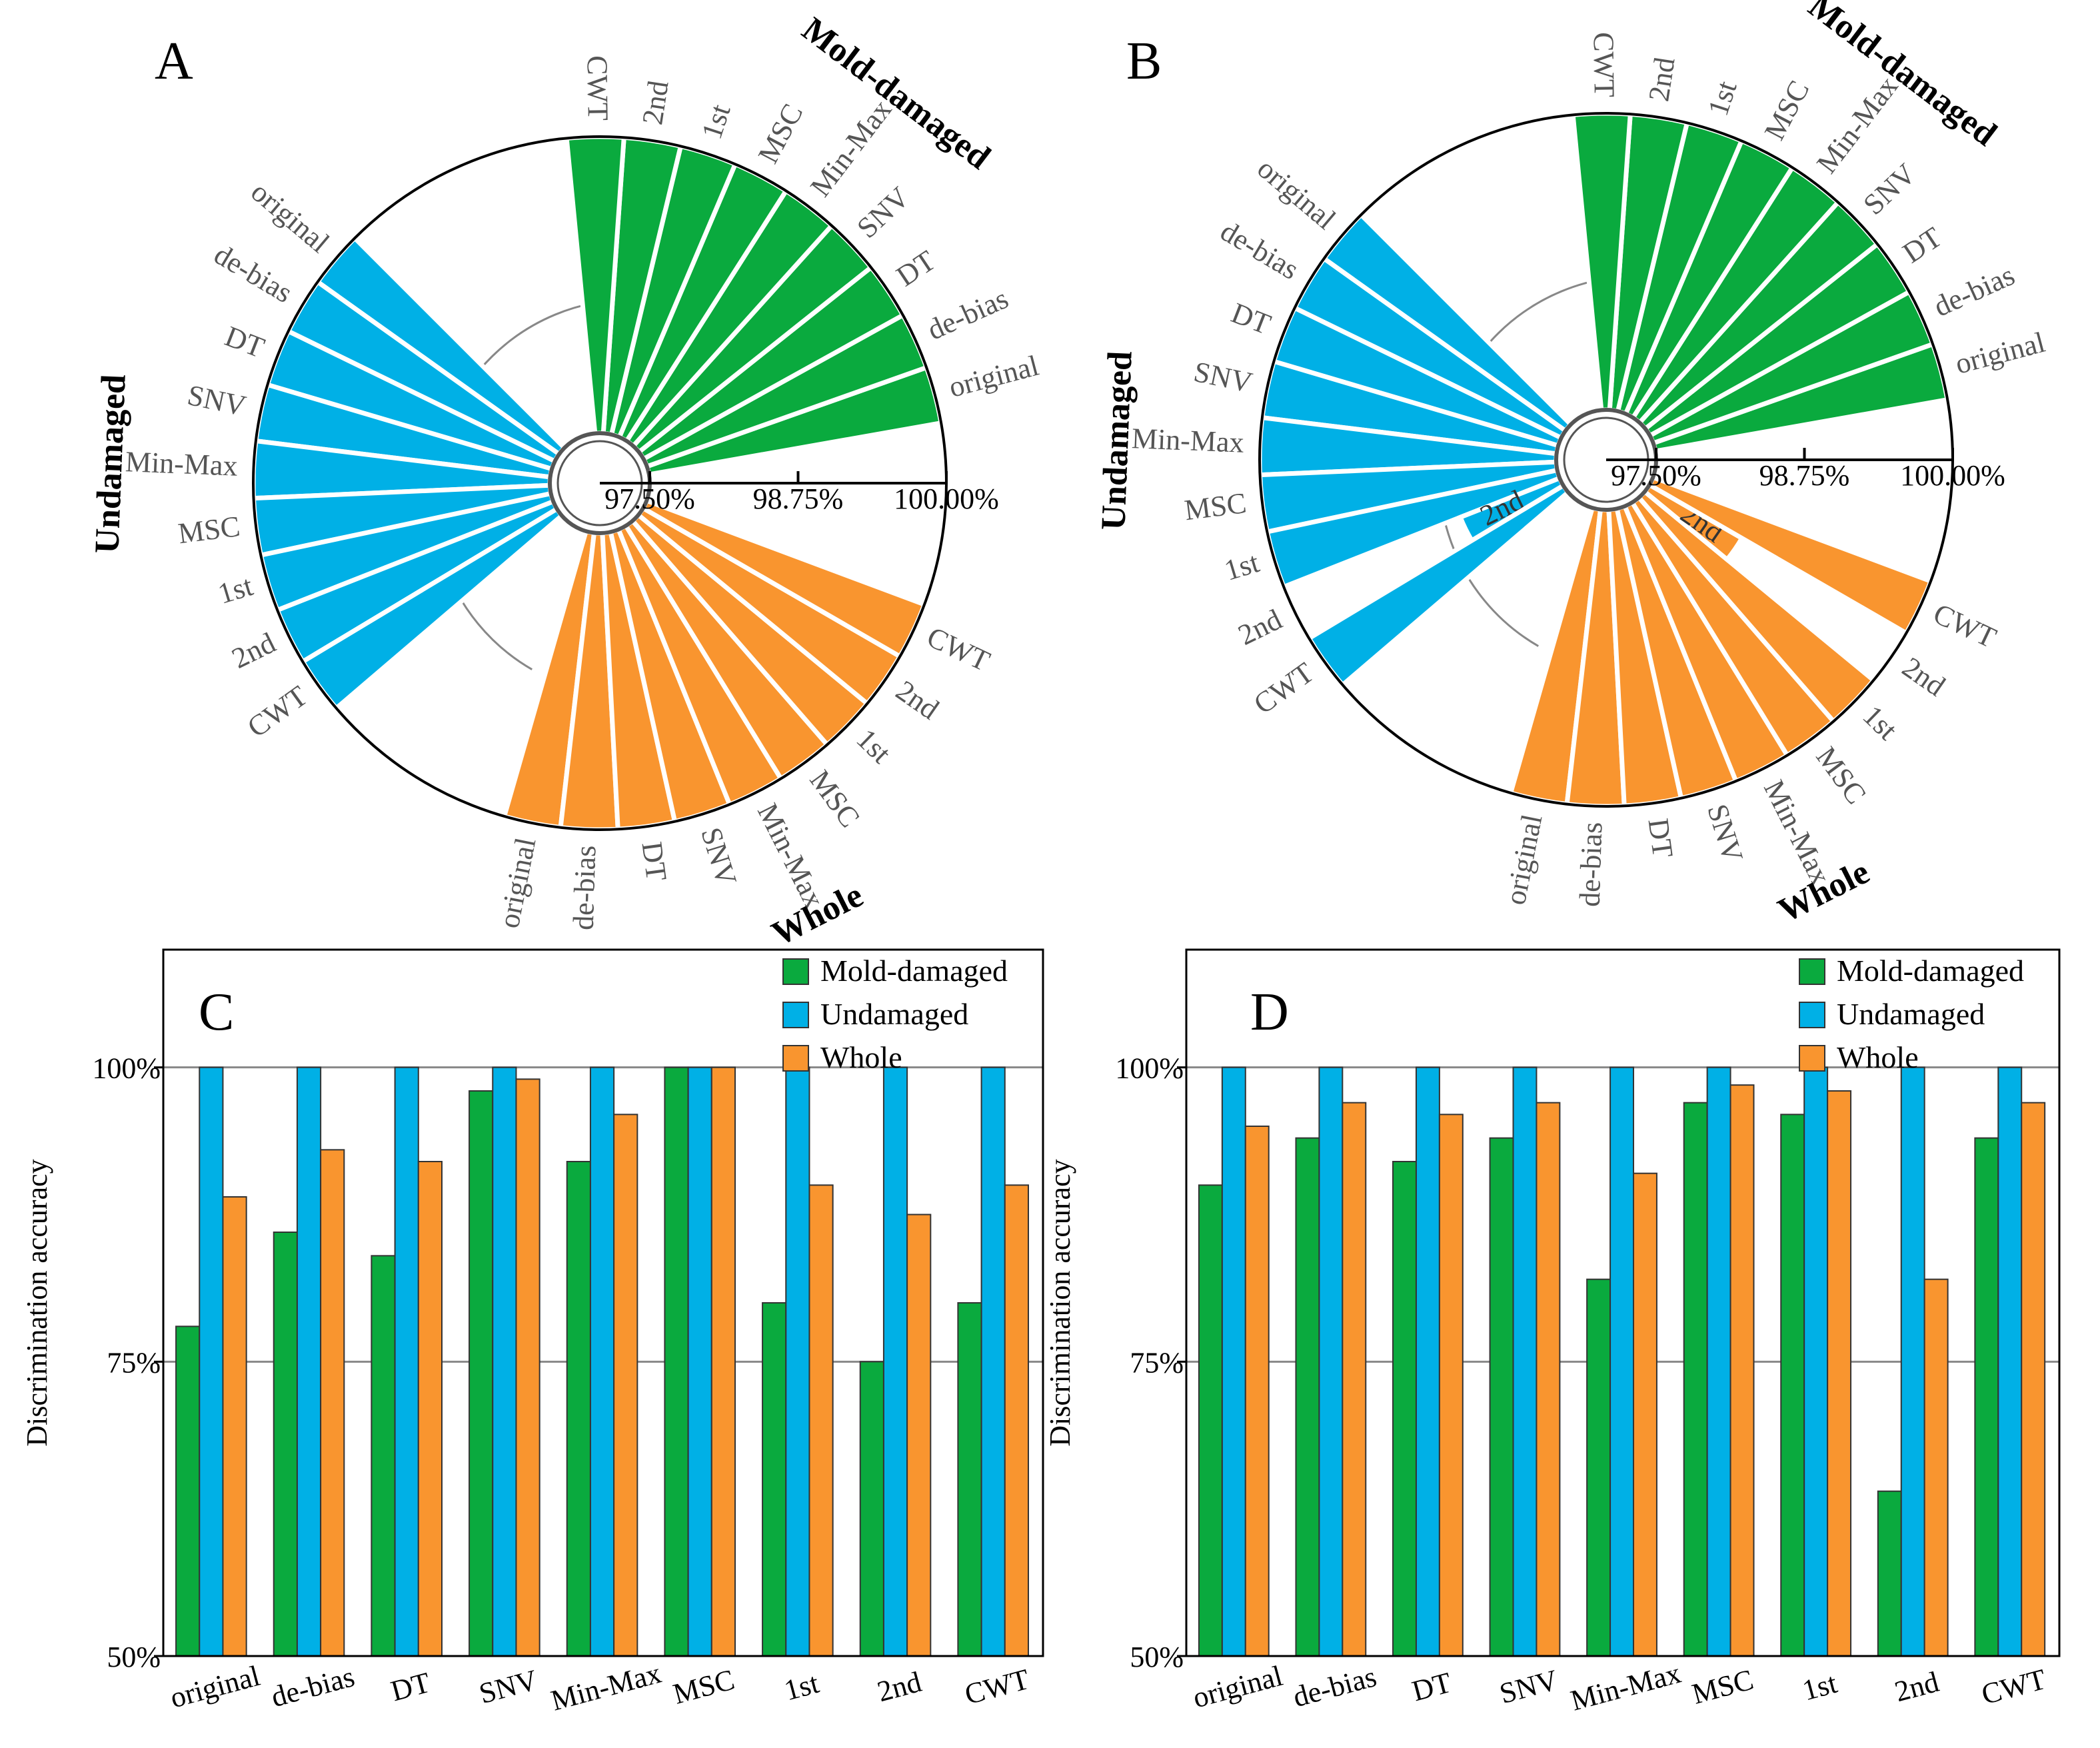  Describe the element at coordinates (216, 1012) in the screenshot. I see `panel-letter-c: C` at that location.